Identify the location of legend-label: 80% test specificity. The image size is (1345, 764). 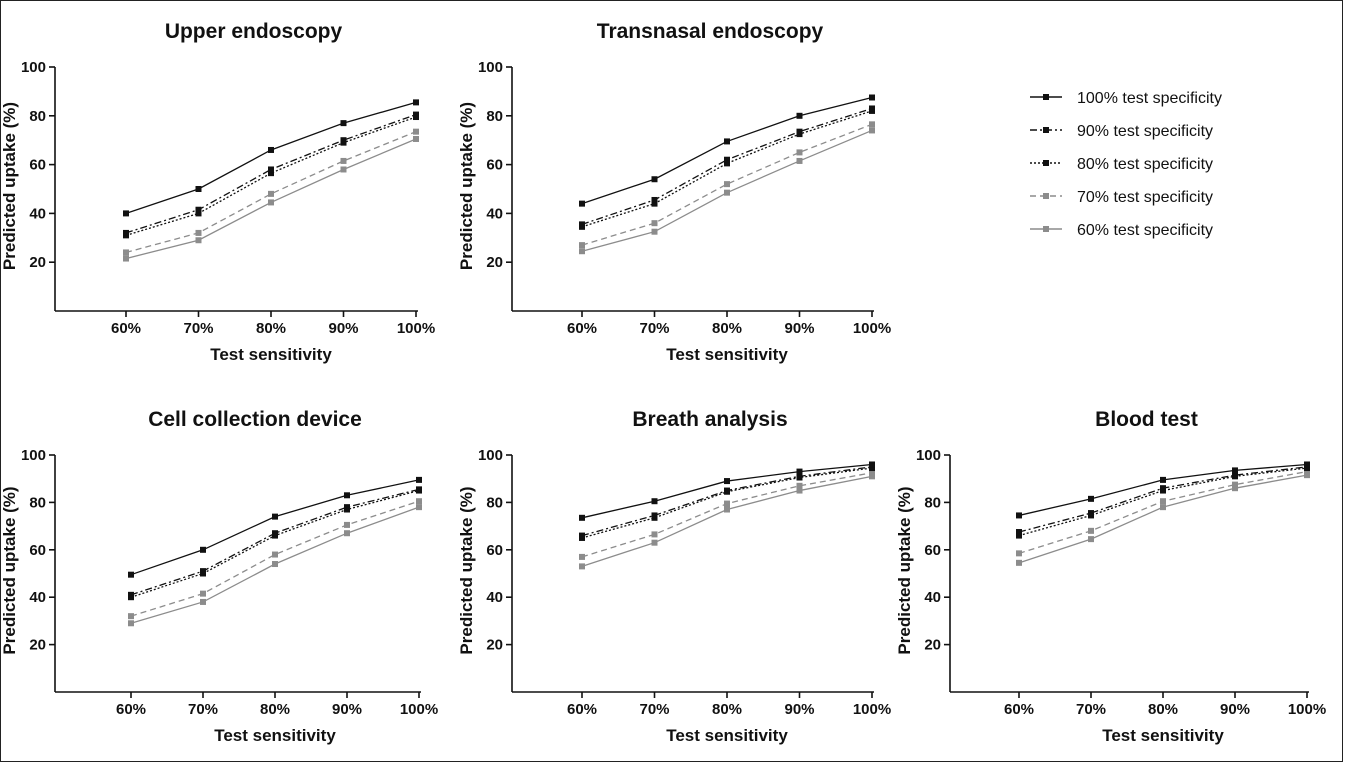
(1145, 164).